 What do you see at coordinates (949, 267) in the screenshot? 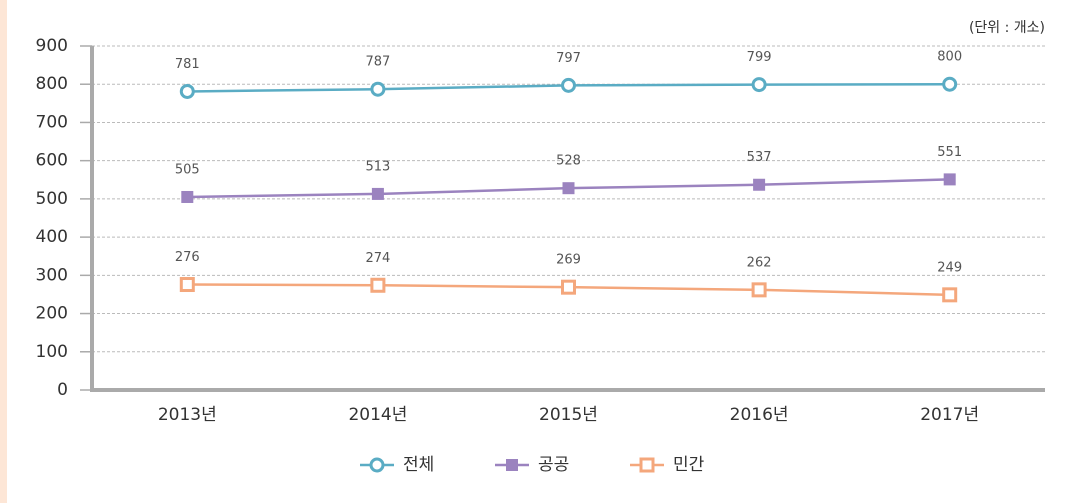
I see `data-label: 249` at bounding box center [949, 267].